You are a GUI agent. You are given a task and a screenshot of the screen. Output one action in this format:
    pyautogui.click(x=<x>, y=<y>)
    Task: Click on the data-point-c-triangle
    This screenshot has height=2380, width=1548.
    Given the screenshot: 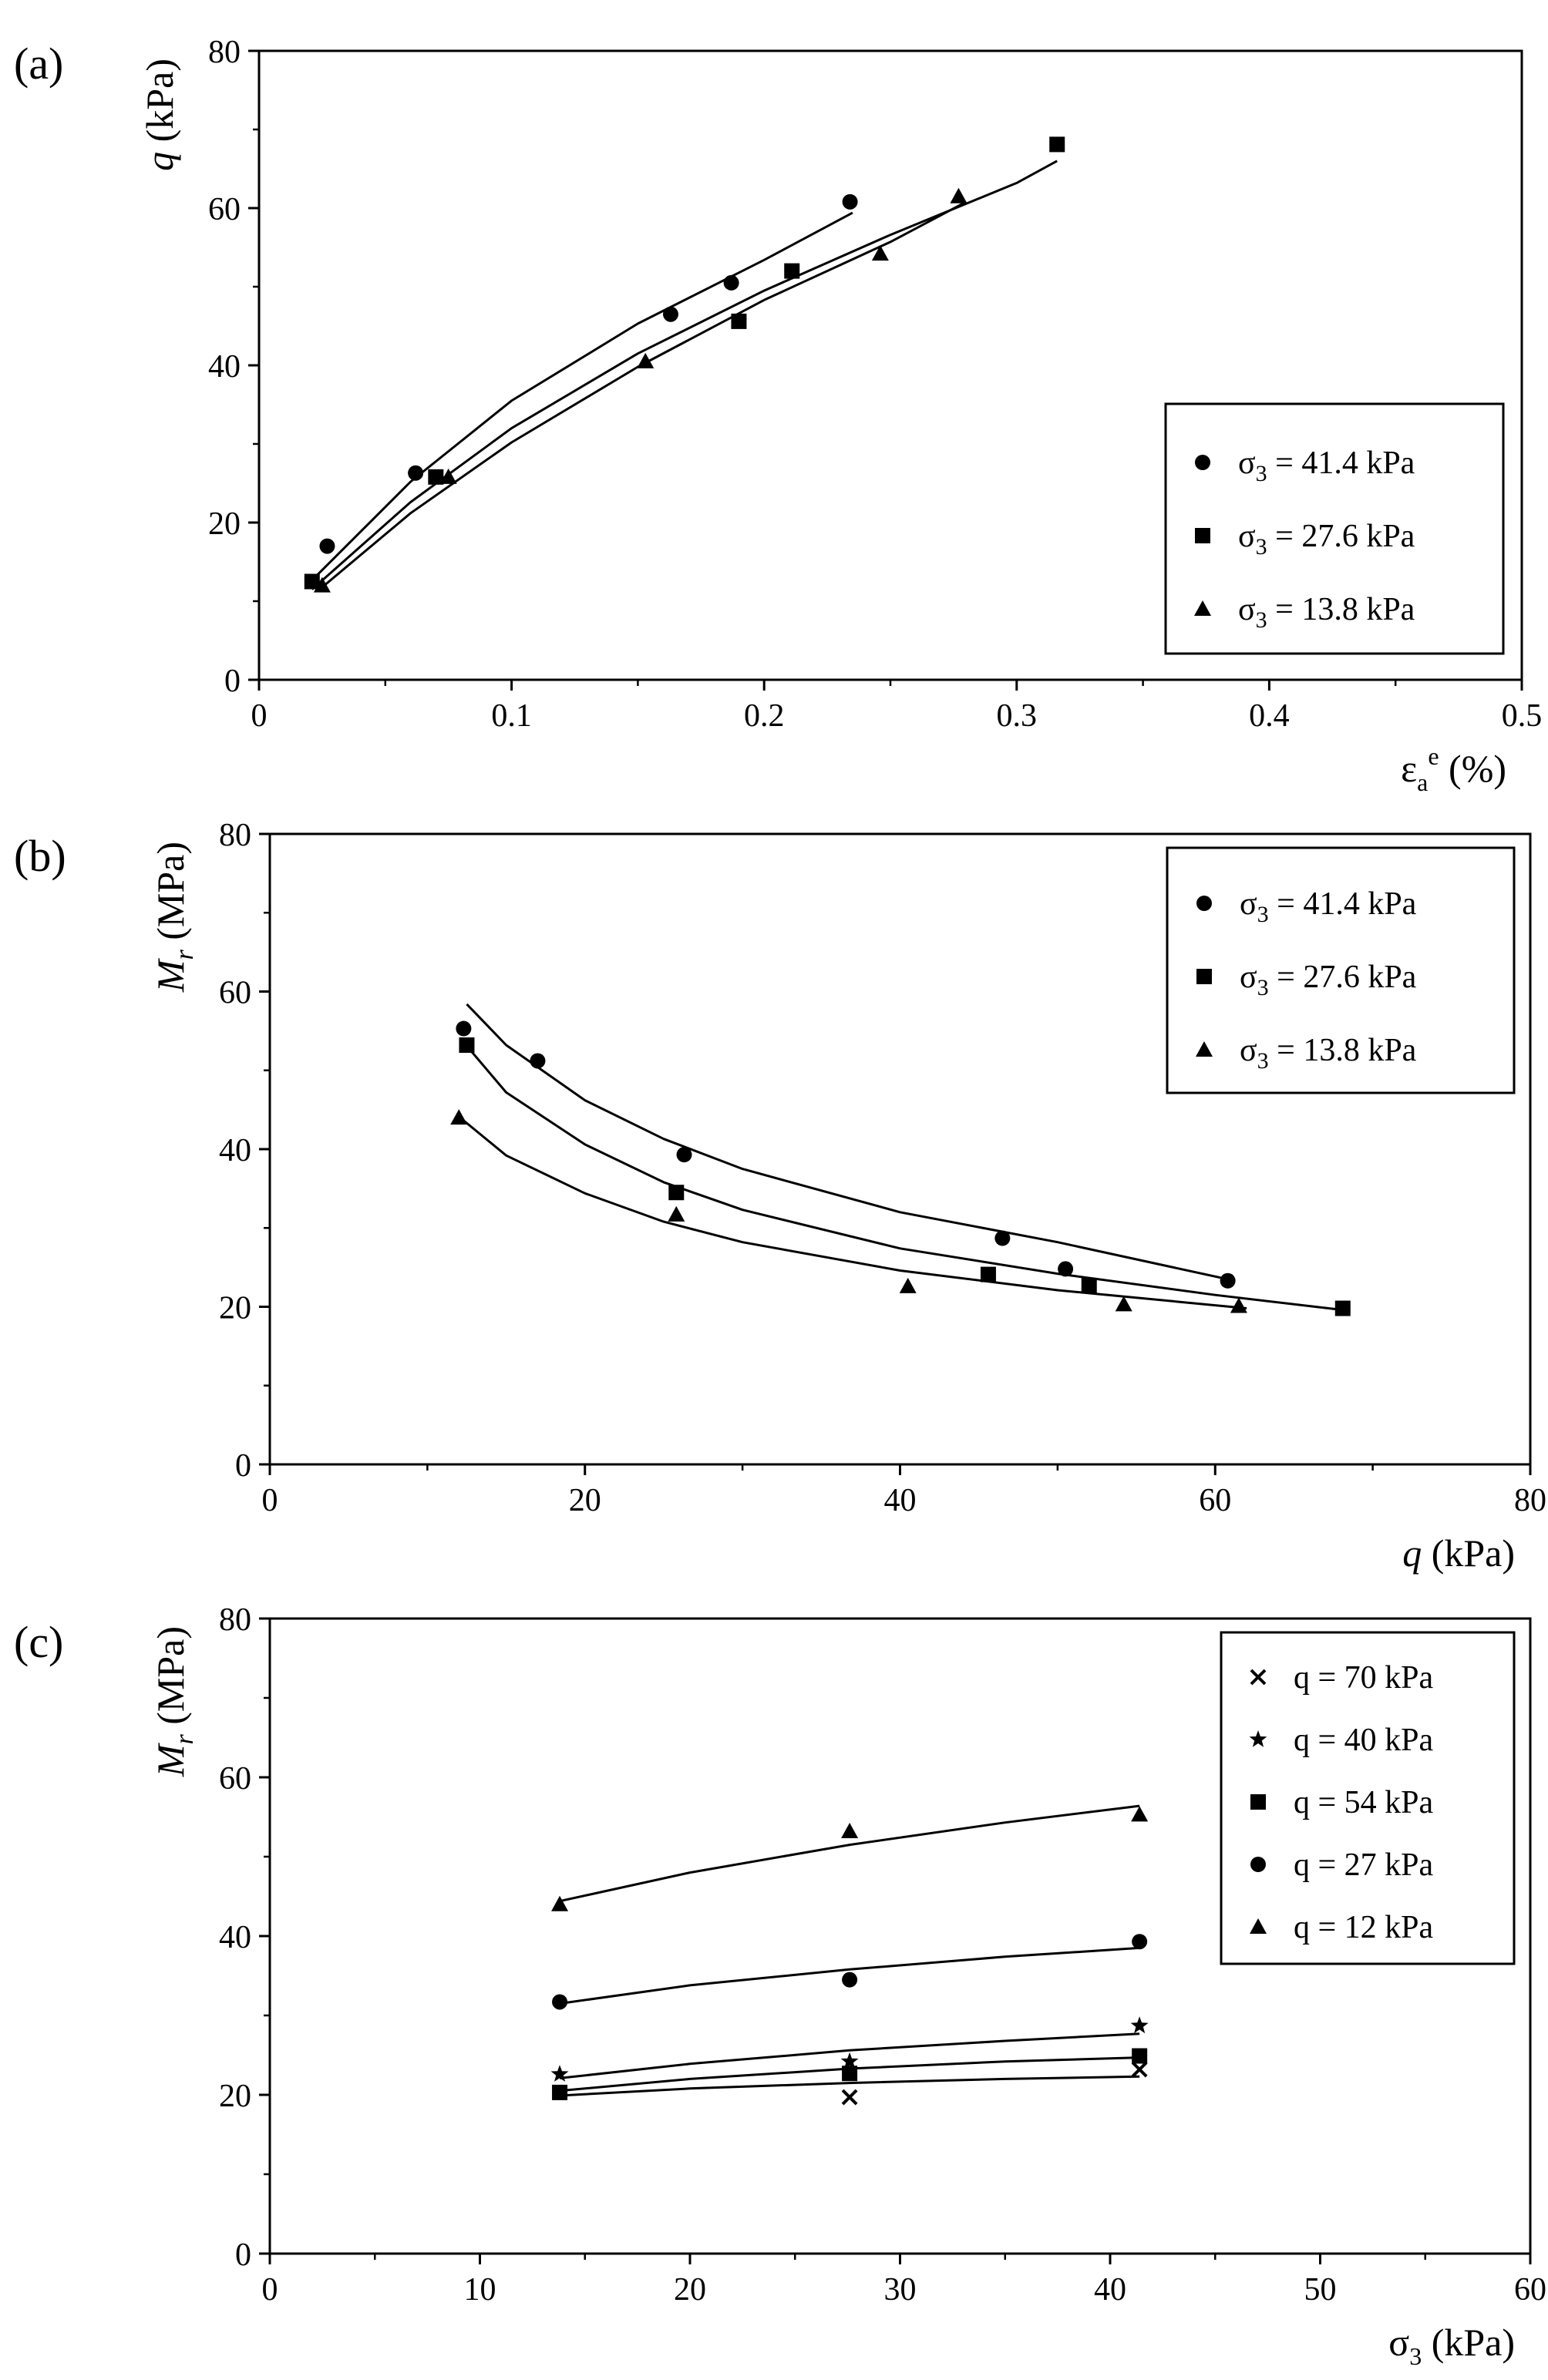 What is the action you would take?
    pyautogui.click(x=1140, y=1814)
    